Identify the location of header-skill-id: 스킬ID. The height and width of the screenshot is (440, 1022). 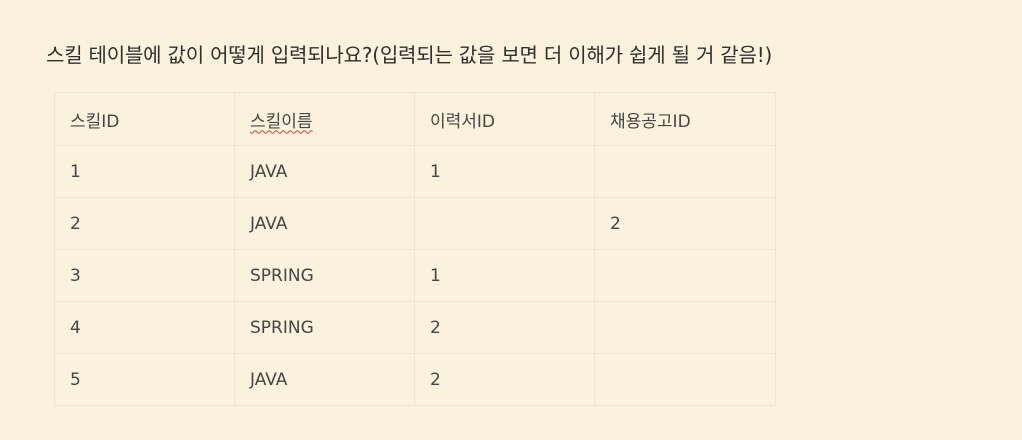
(144, 119).